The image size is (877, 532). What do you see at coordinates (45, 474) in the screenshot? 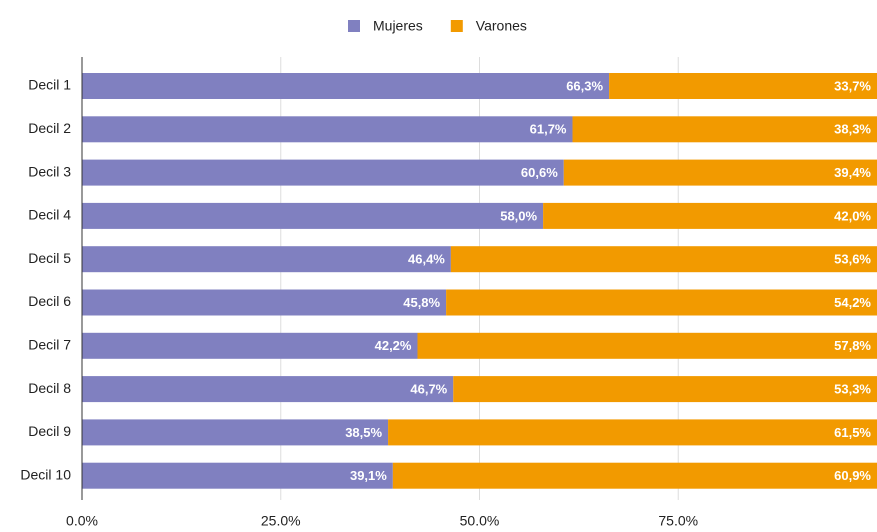
I see `y-tick-label: Decil 10` at bounding box center [45, 474].